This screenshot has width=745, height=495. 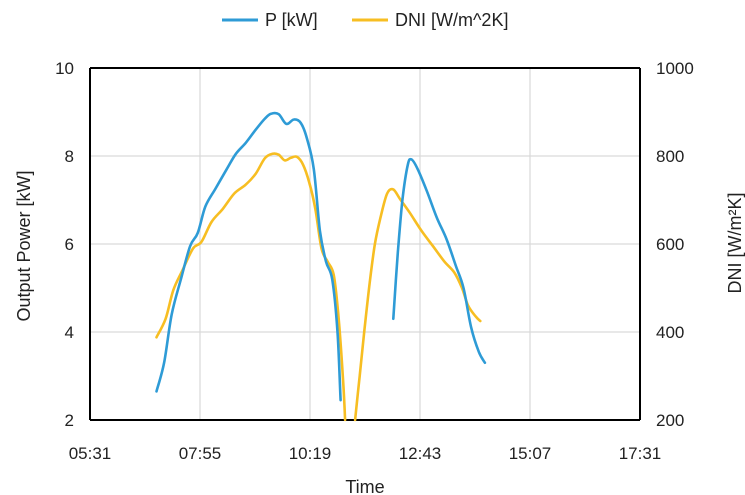 I want to click on y2-tick-label: 600, so click(x=670, y=244).